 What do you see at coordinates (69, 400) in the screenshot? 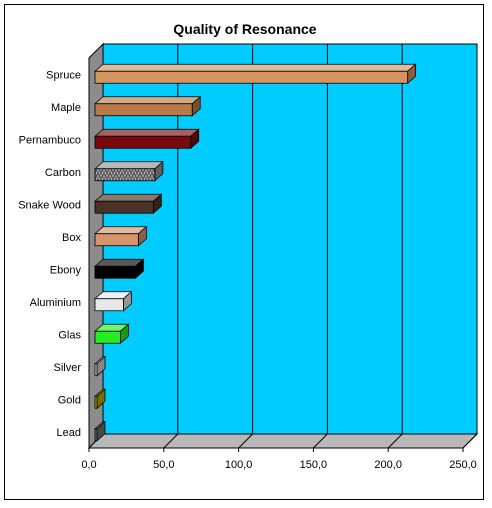
I see `category-label: Gold` at bounding box center [69, 400].